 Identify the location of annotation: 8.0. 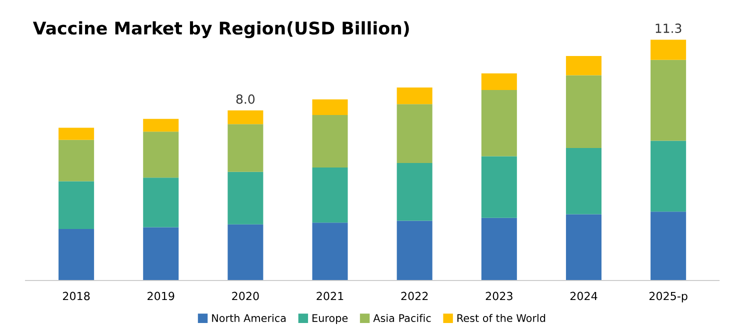
(245, 99).